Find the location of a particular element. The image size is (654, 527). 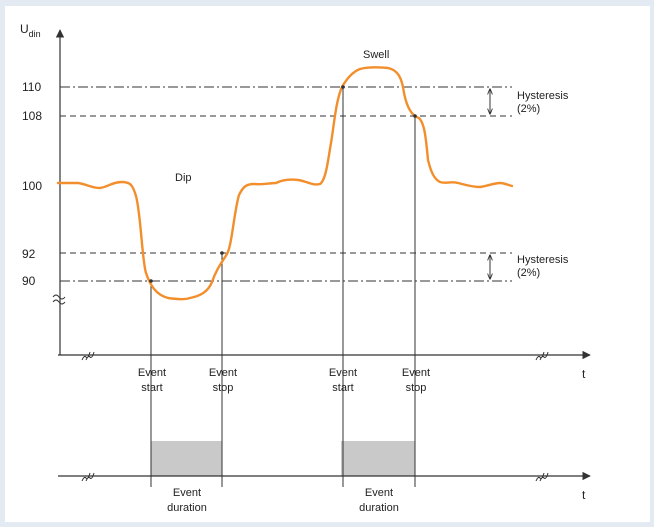

time-axis-break-icon-right is located at coordinates (542, 356).